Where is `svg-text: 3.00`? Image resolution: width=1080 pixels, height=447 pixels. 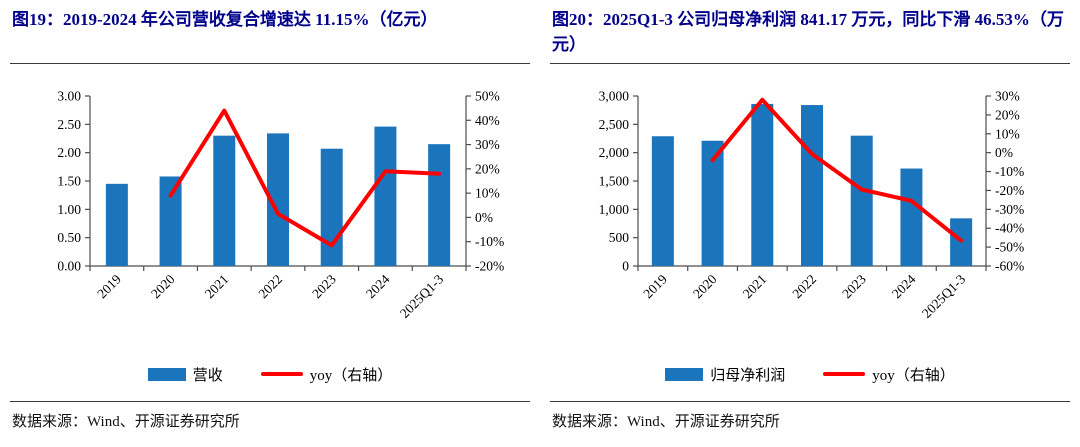
svg-text: 3.00 is located at coordinates (69, 96).